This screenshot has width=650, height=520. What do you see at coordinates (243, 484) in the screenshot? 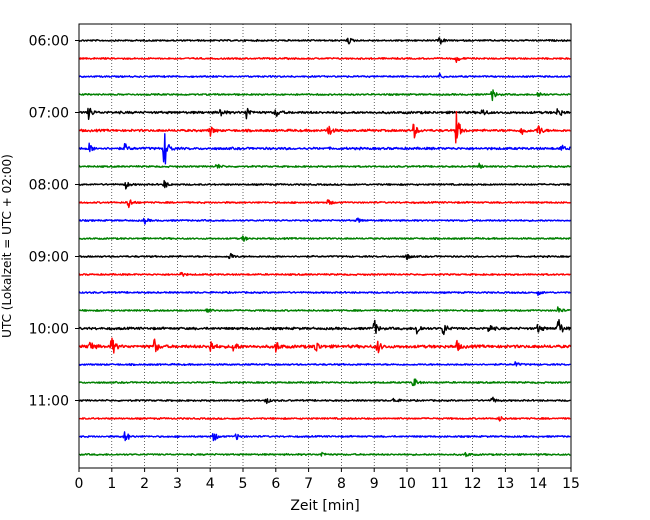
I see `x-tick-label: 5` at bounding box center [243, 484].